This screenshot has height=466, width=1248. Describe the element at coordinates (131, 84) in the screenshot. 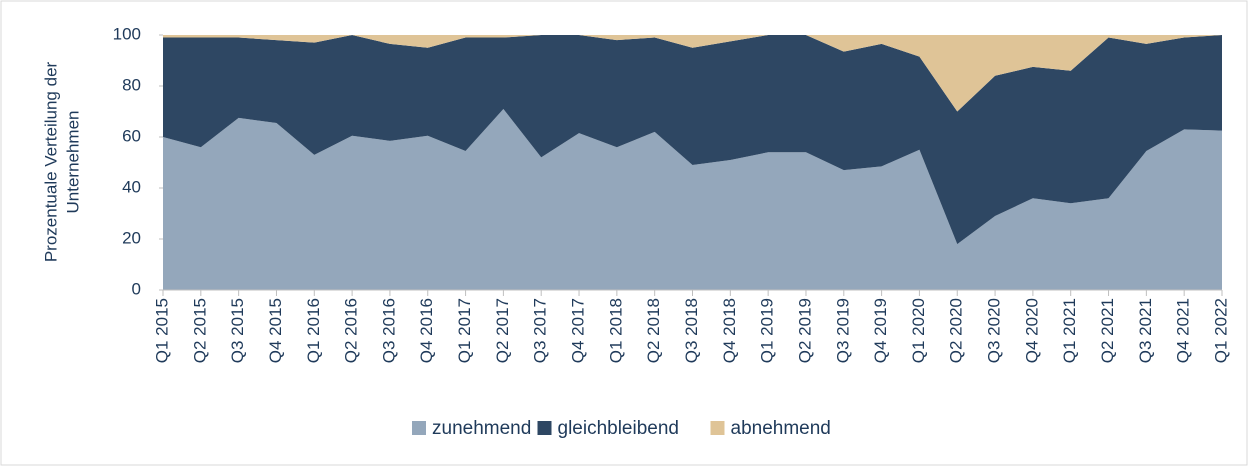

I see `y-tick-label: 80` at that location.